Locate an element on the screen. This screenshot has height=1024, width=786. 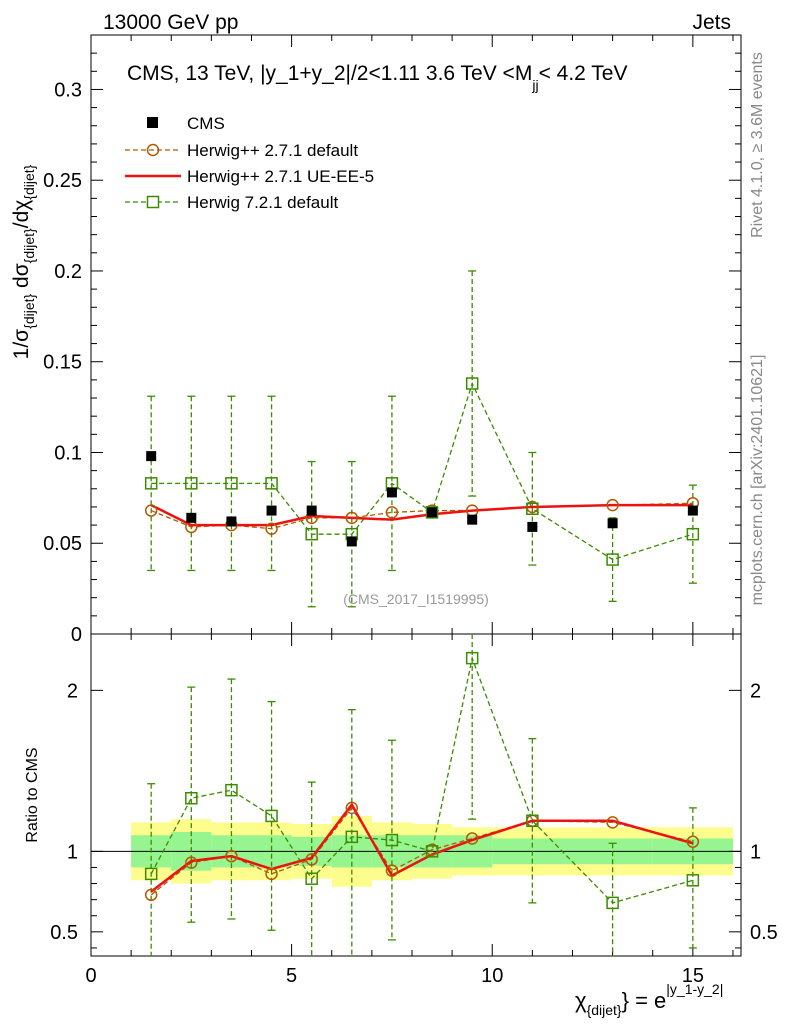
main-y-axis-label: 1/σ{dijet} dσ{dijet}/dχ{dijet} is located at coordinates (23, 261).